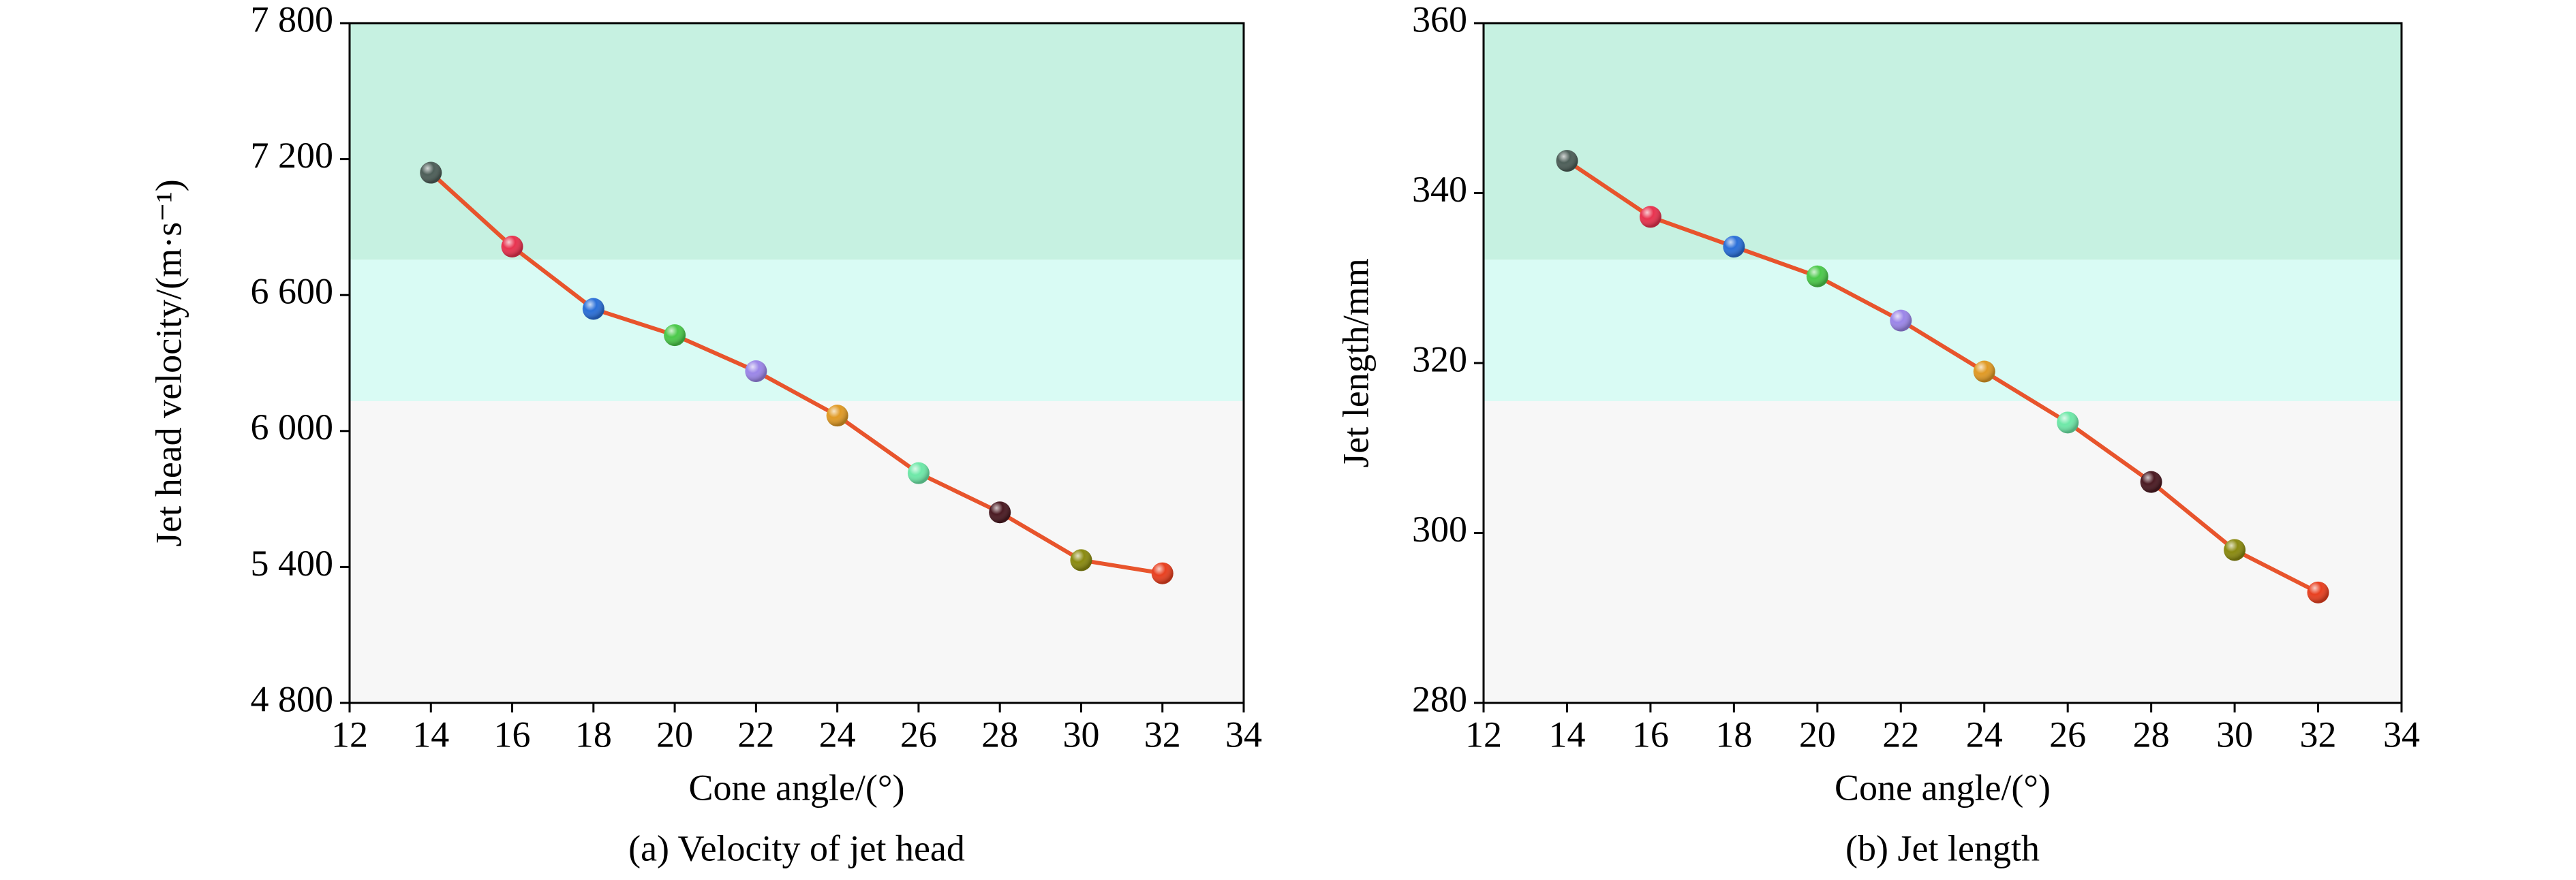 This screenshot has height=880, width=2576. What do you see at coordinates (292, 427) in the screenshot?
I see `y-tick-label: 6 000` at bounding box center [292, 427].